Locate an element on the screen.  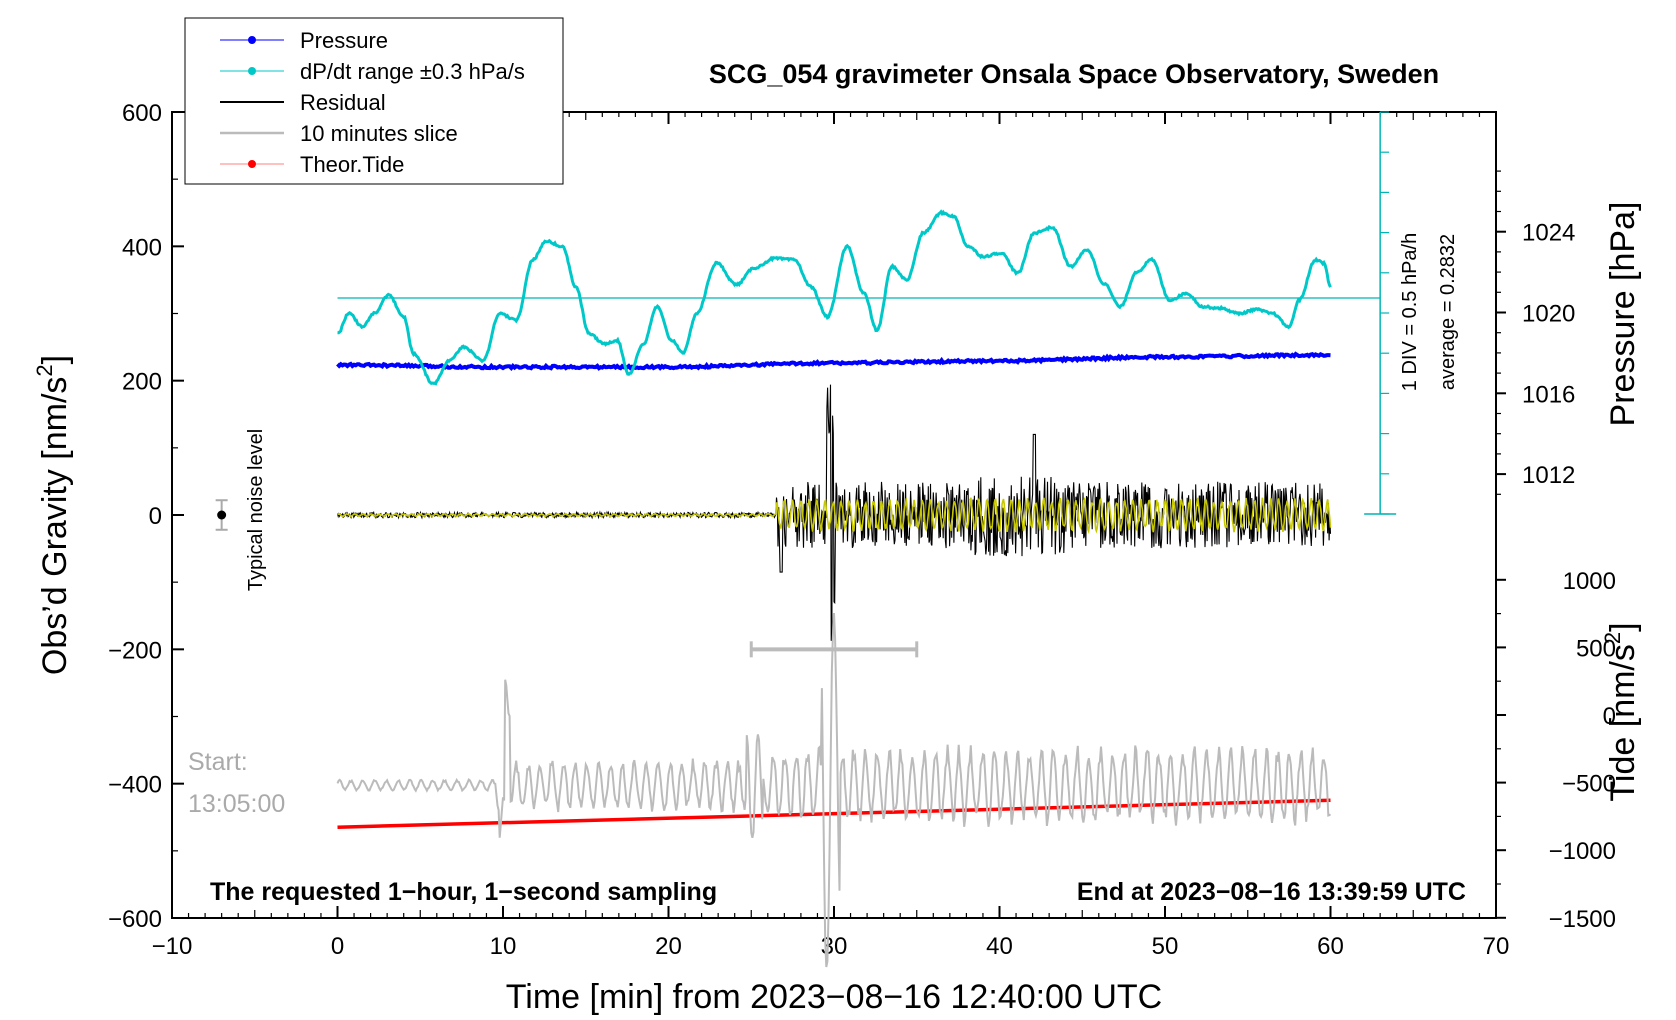
y-tick-label: −600 is located at coordinates (135, 919).